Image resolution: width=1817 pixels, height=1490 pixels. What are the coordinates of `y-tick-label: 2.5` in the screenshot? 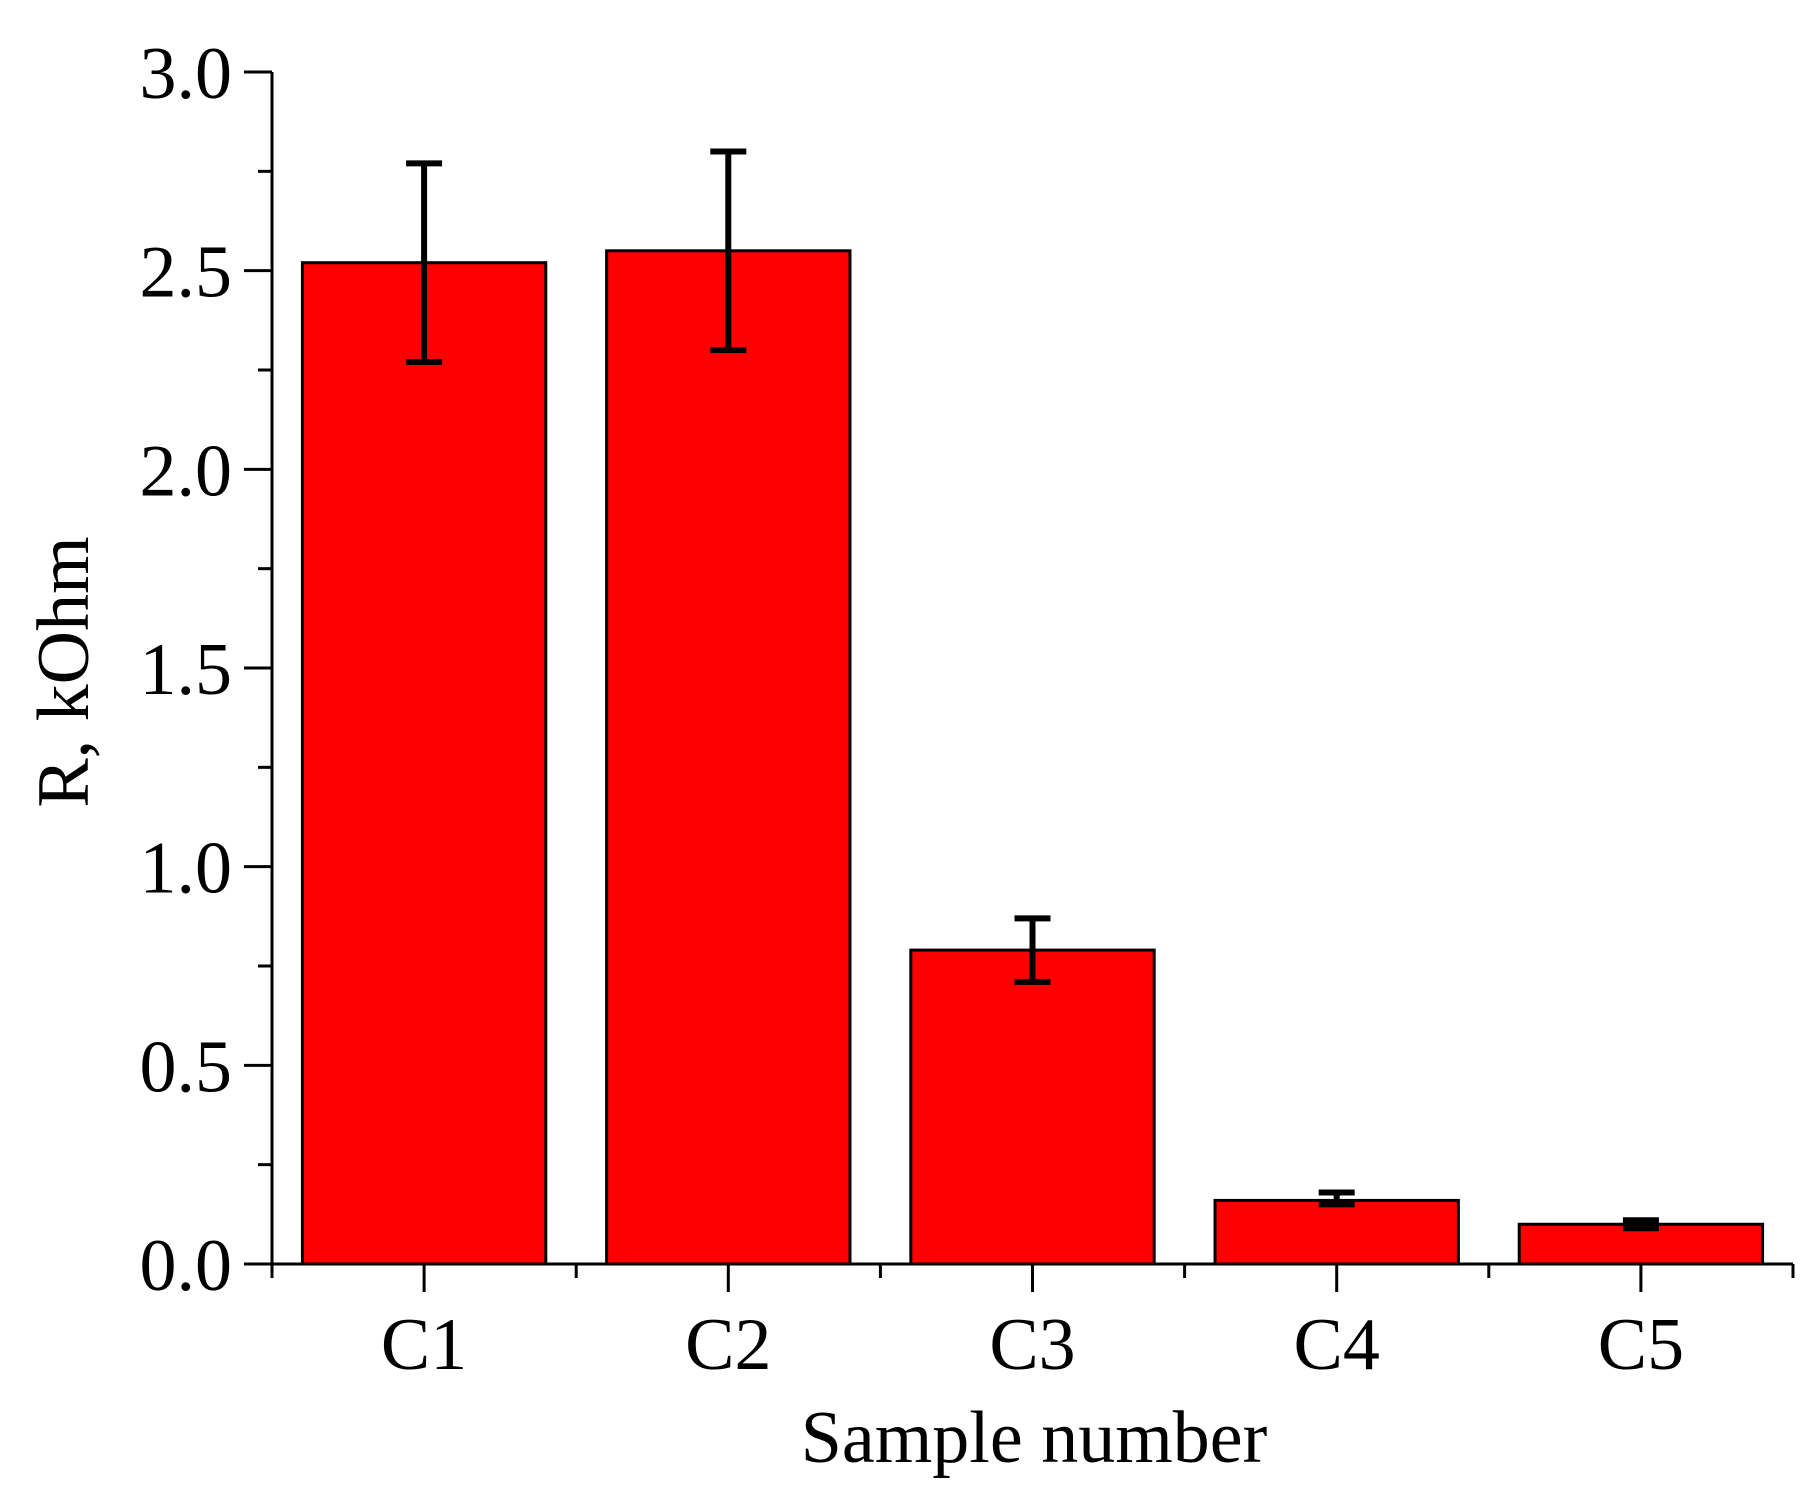 It's located at (186, 273).